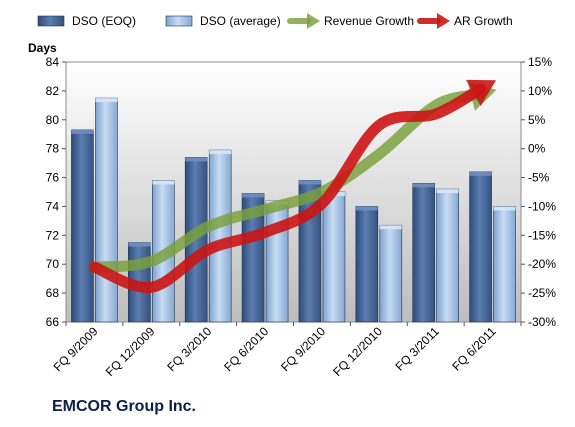  Describe the element at coordinates (53, 293) in the screenshot. I see `y-tick-label: 68` at that location.